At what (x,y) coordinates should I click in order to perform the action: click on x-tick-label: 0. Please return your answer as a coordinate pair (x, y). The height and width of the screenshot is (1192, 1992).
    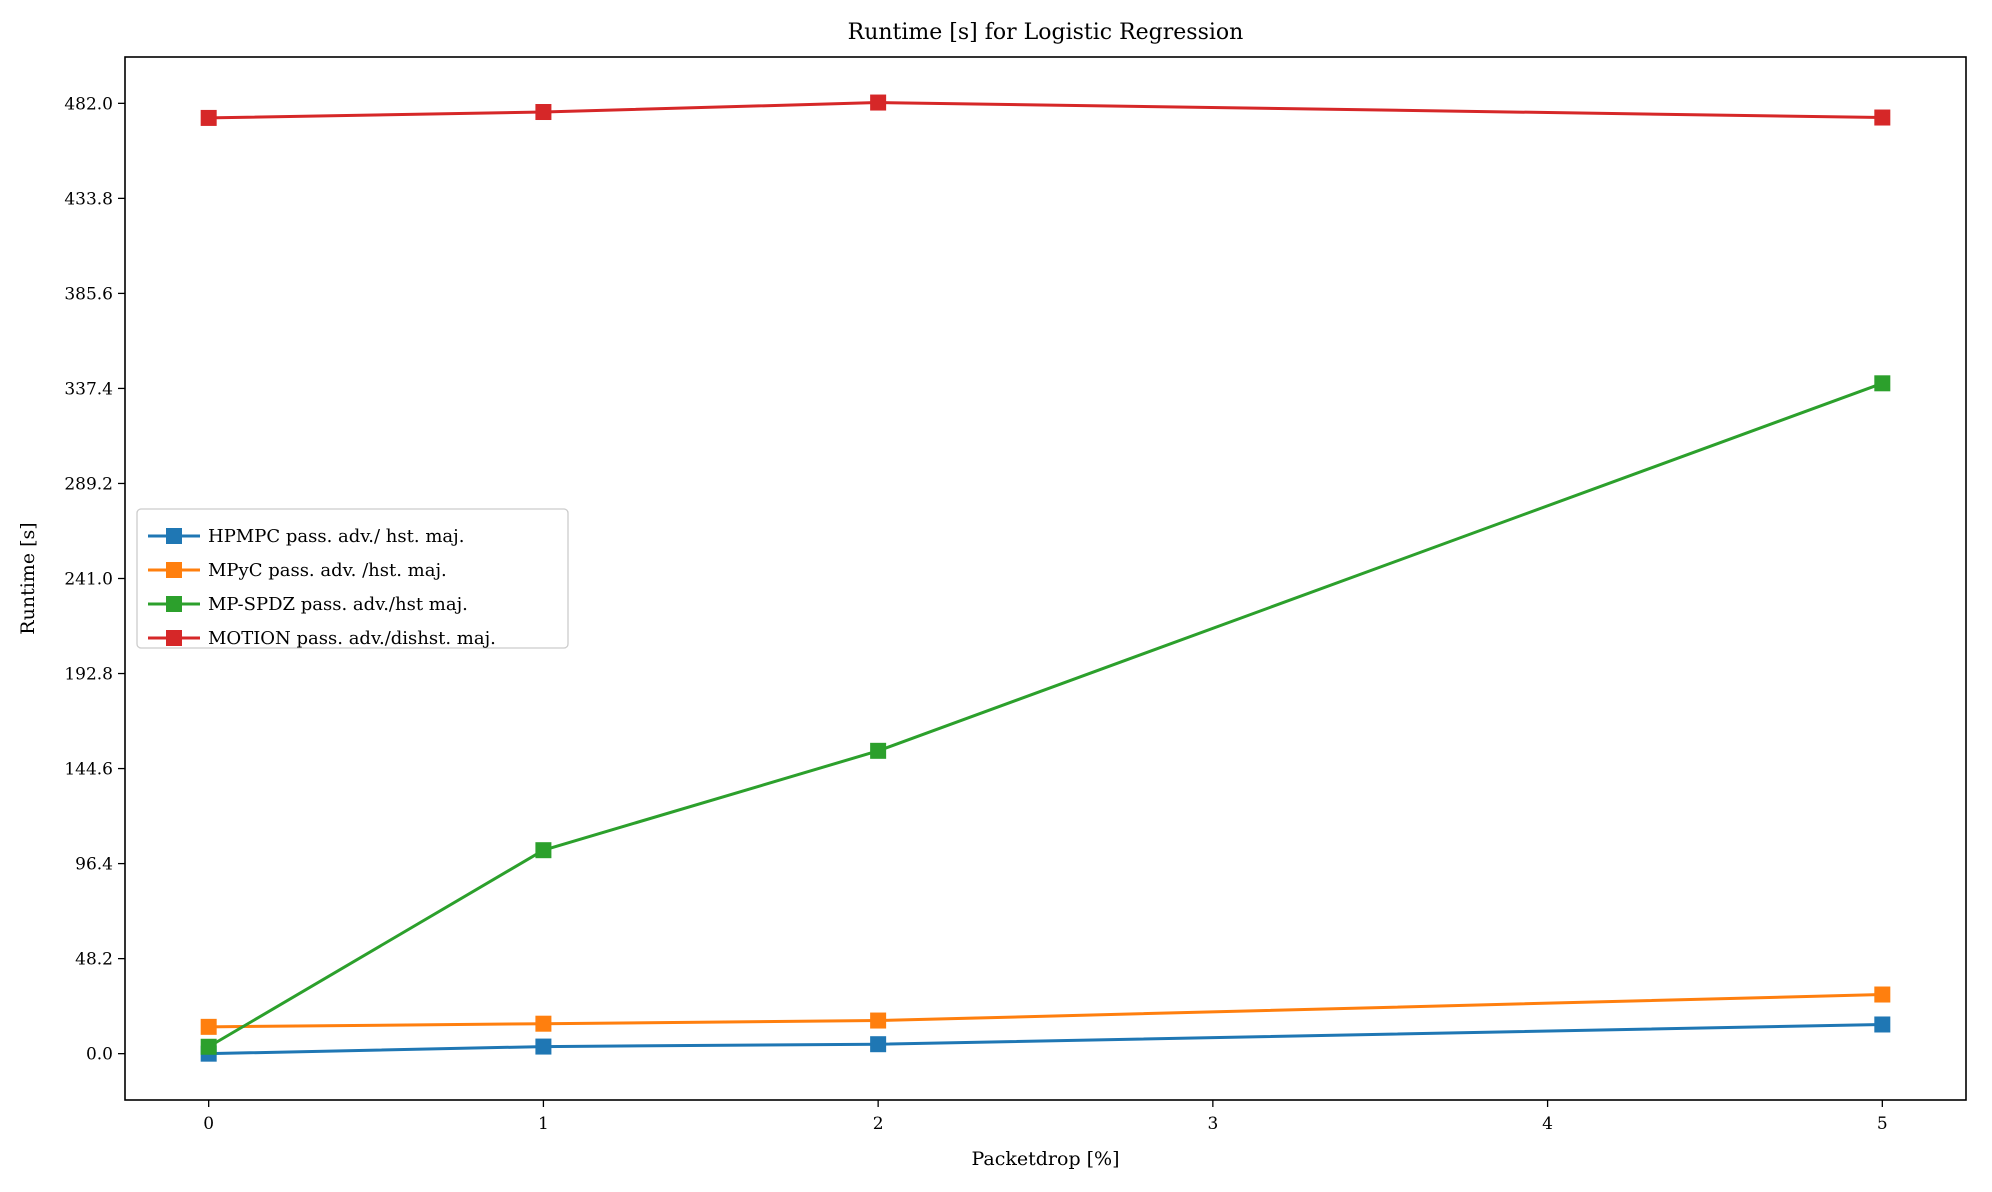
    Looking at the image, I should click on (208, 1124).